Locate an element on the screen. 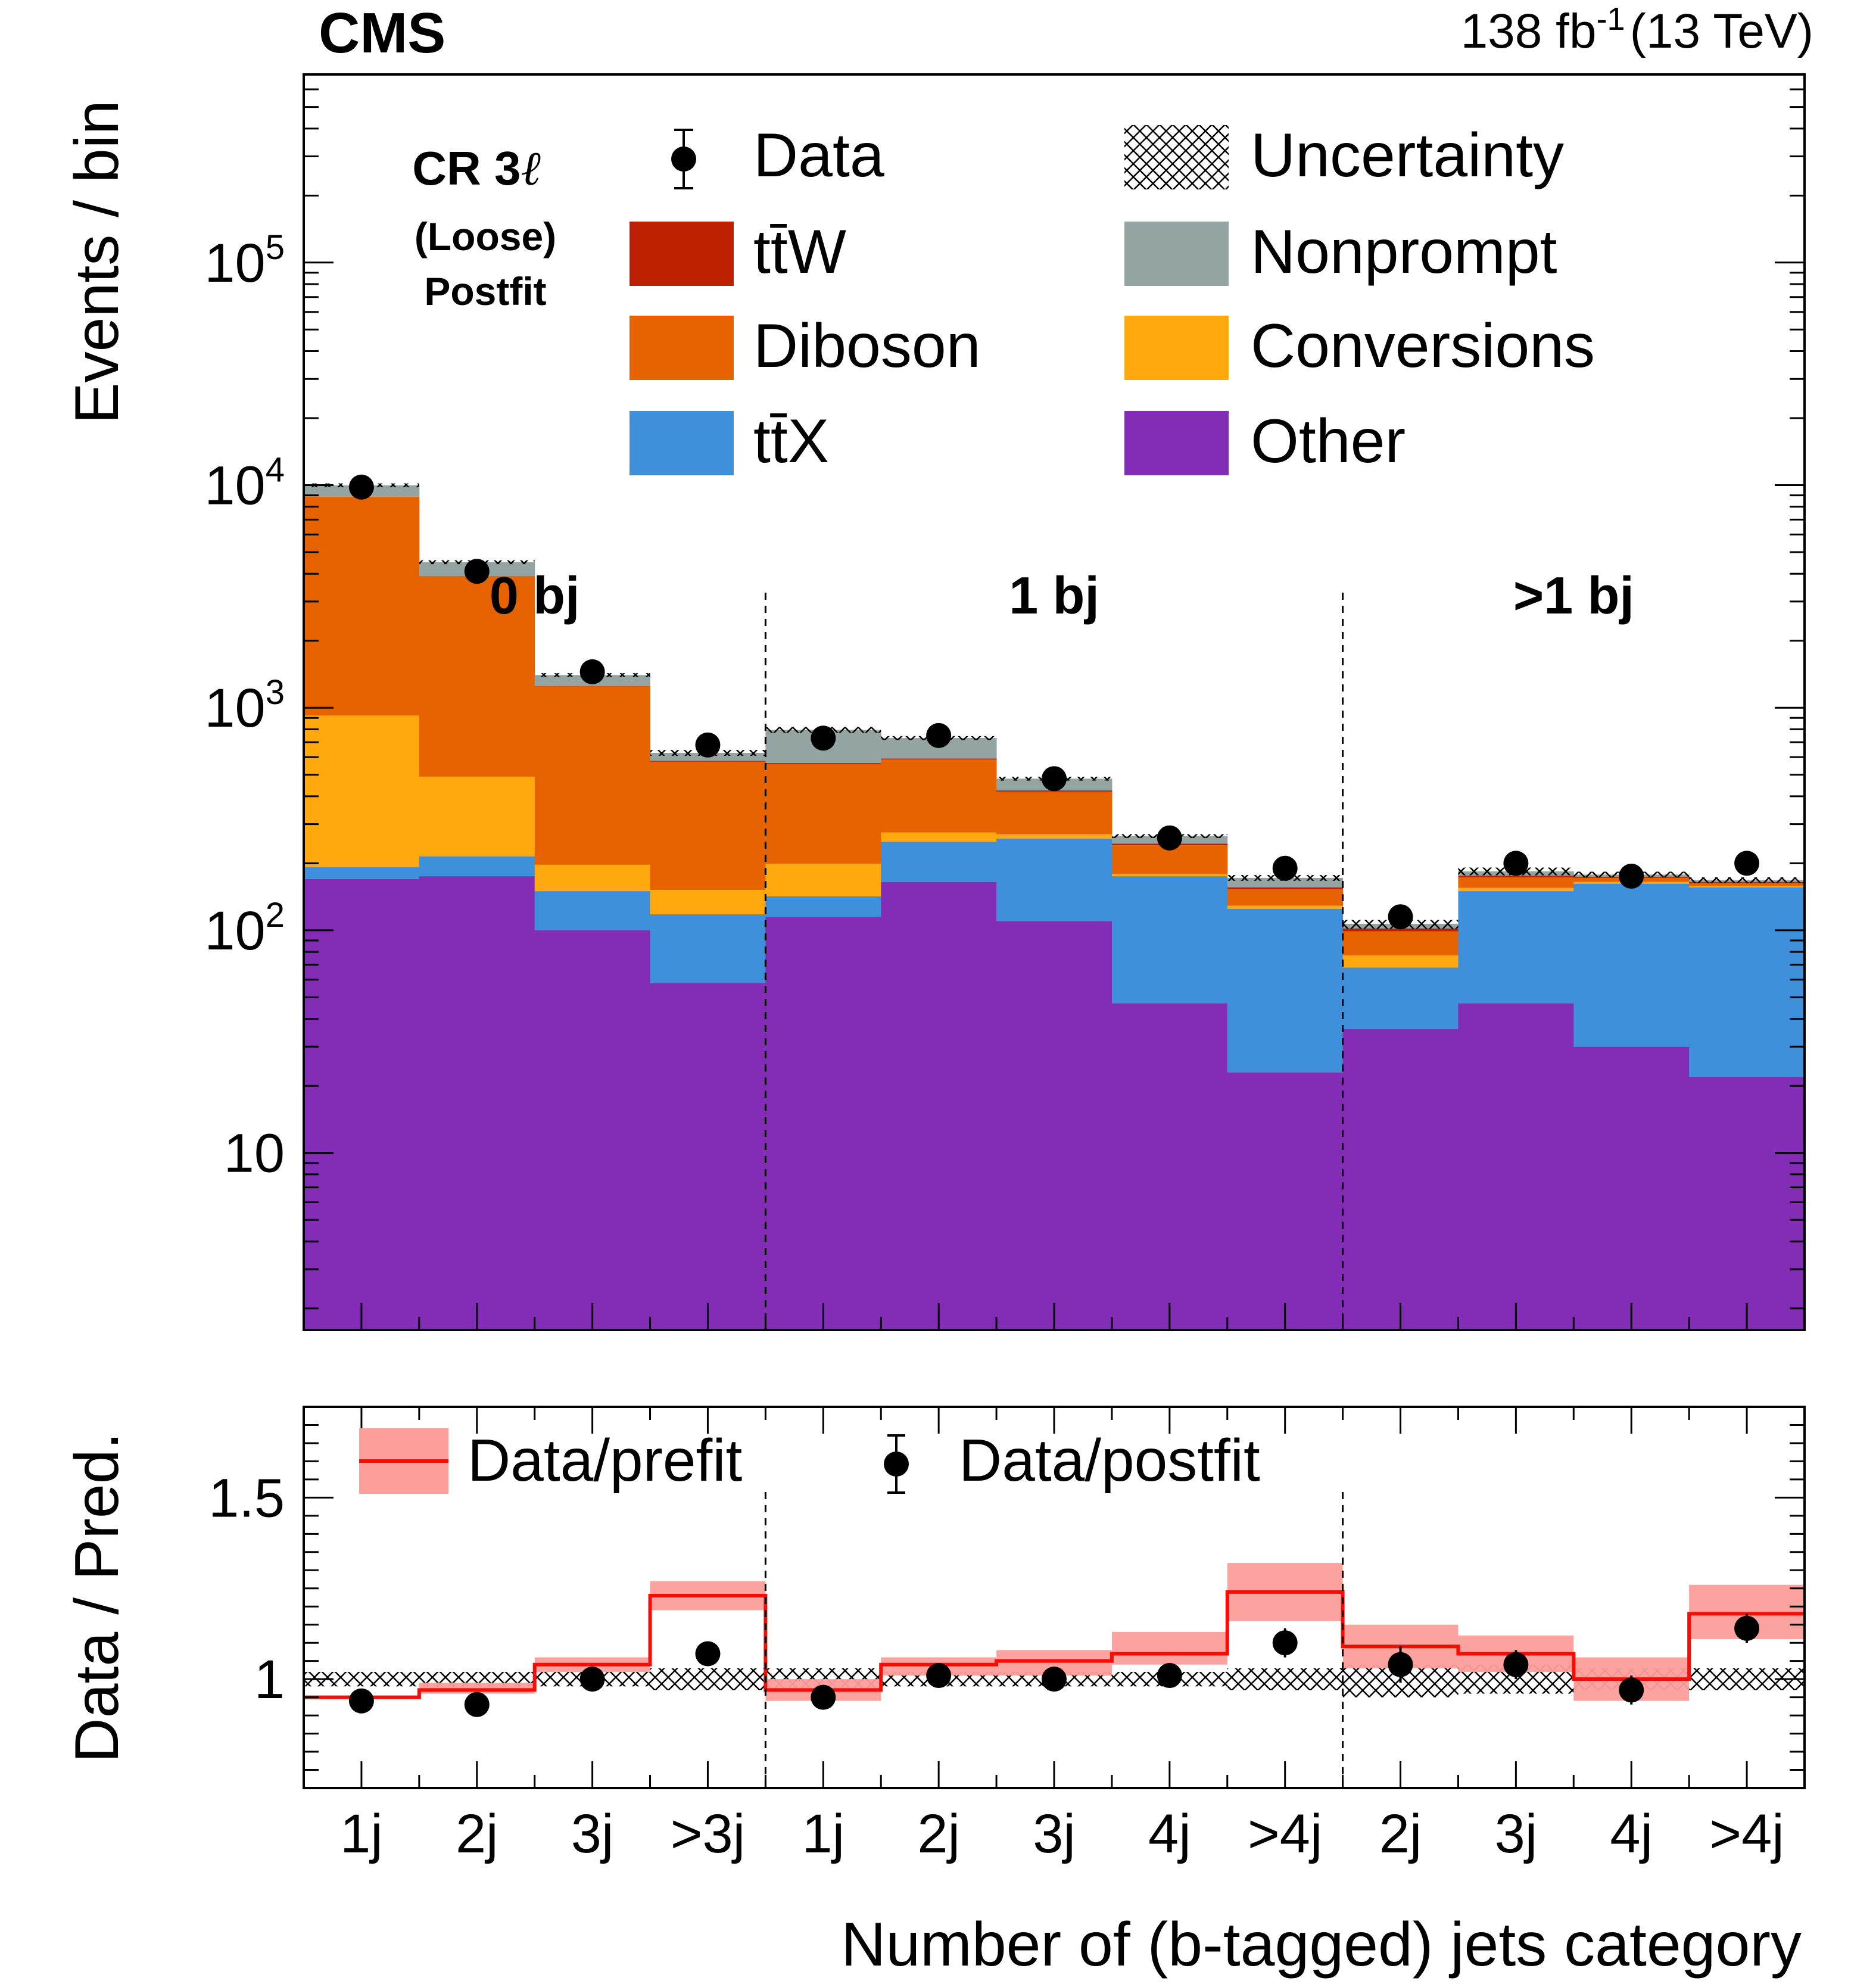 The image size is (1876, 1984). x-tick-label-6: 3j is located at coordinates (1054, 1834).